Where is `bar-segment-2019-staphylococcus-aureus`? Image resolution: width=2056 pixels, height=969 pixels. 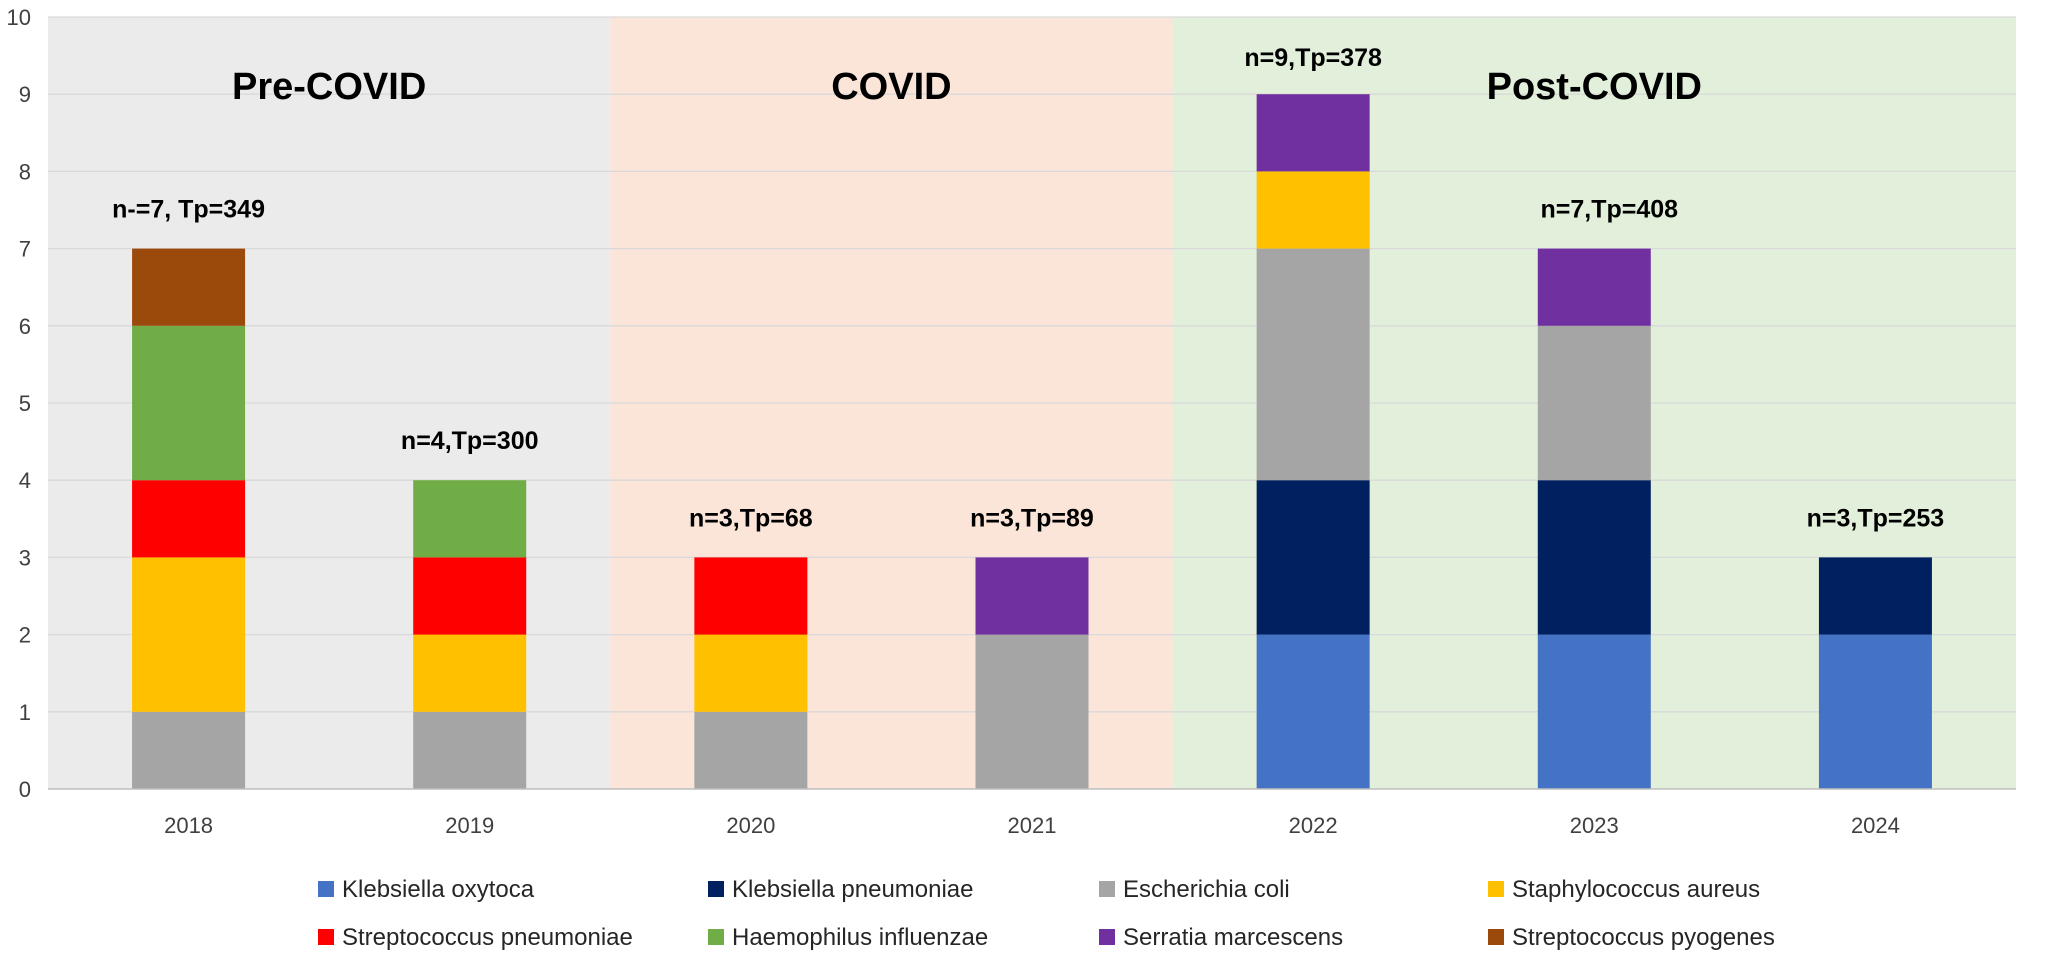 bar-segment-2019-staphylococcus-aureus is located at coordinates (470, 673).